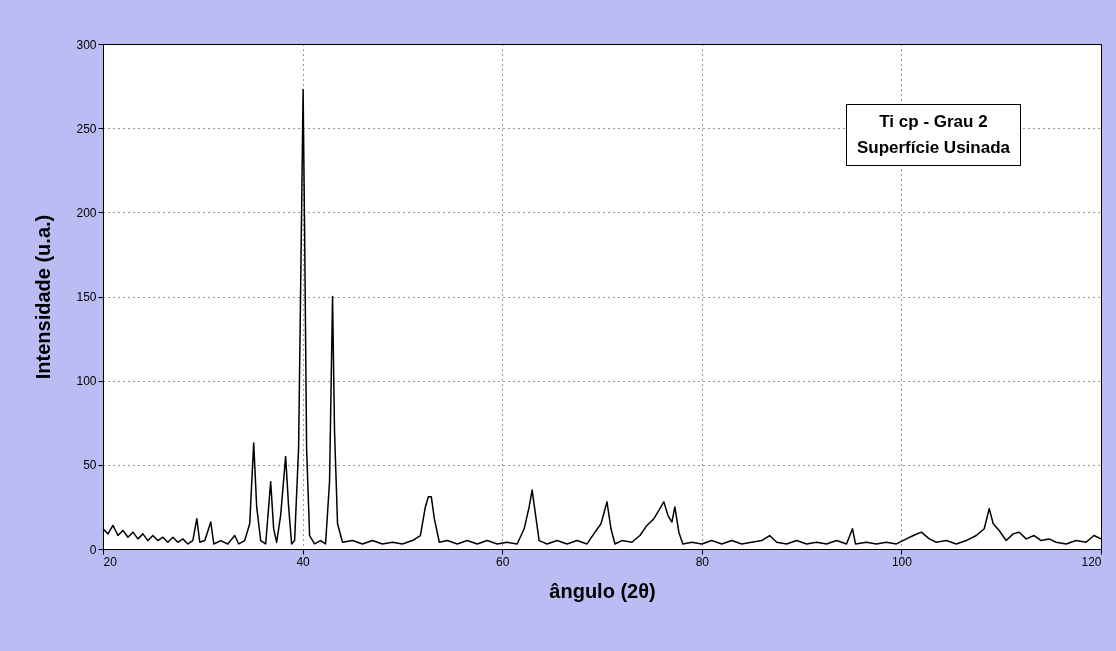 The image size is (1116, 651). I want to click on y-tick-label: 300, so click(86, 44).